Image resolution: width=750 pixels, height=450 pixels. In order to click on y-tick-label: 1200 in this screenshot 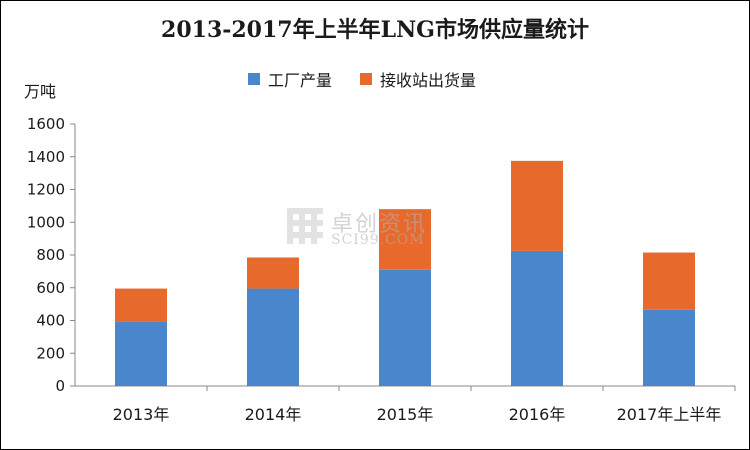, I will do `click(46, 190)`.